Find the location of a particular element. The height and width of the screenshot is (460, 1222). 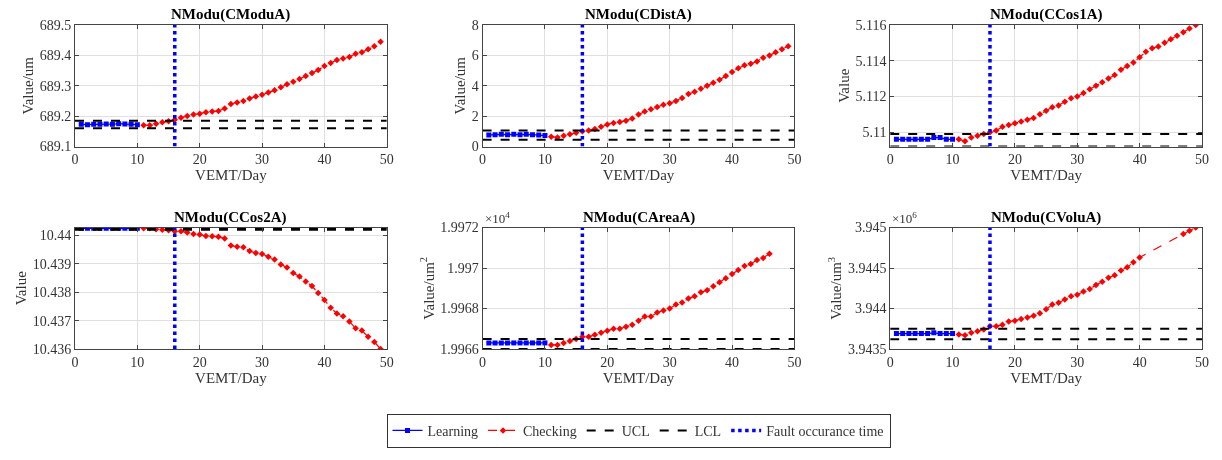

y-tick-label: 689.2 is located at coordinates (55, 117).